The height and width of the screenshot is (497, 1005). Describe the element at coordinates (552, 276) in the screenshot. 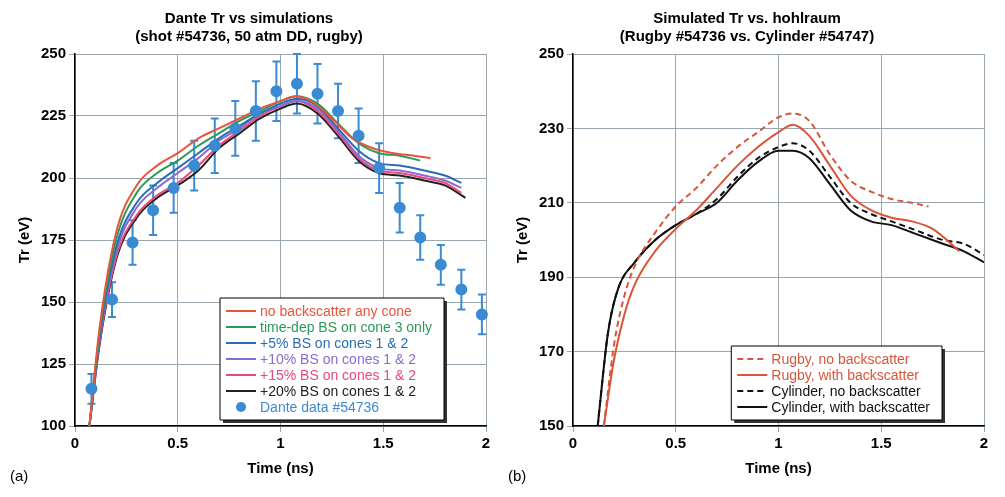

I see `y-tick-label: 190` at that location.